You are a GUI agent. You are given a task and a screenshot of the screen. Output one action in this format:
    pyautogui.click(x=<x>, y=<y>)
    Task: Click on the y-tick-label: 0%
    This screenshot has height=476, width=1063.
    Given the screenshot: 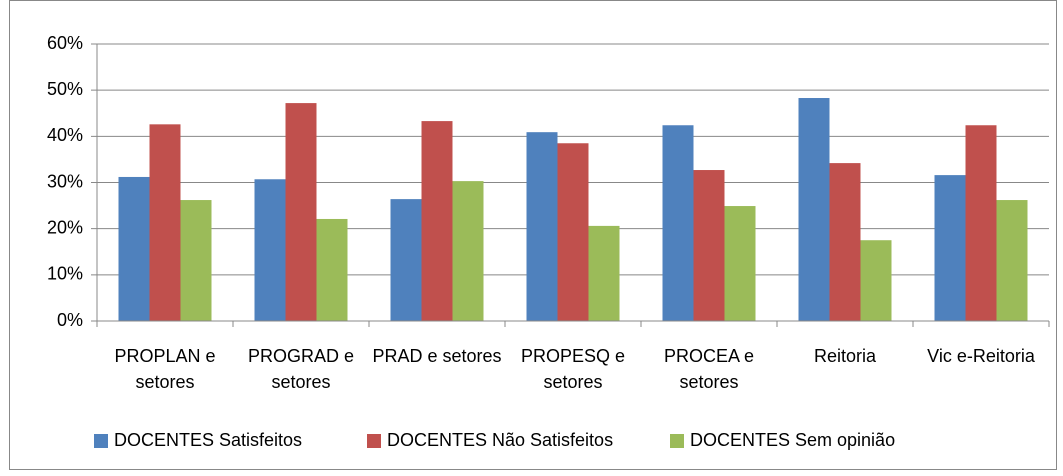 What is the action you would take?
    pyautogui.click(x=70, y=320)
    